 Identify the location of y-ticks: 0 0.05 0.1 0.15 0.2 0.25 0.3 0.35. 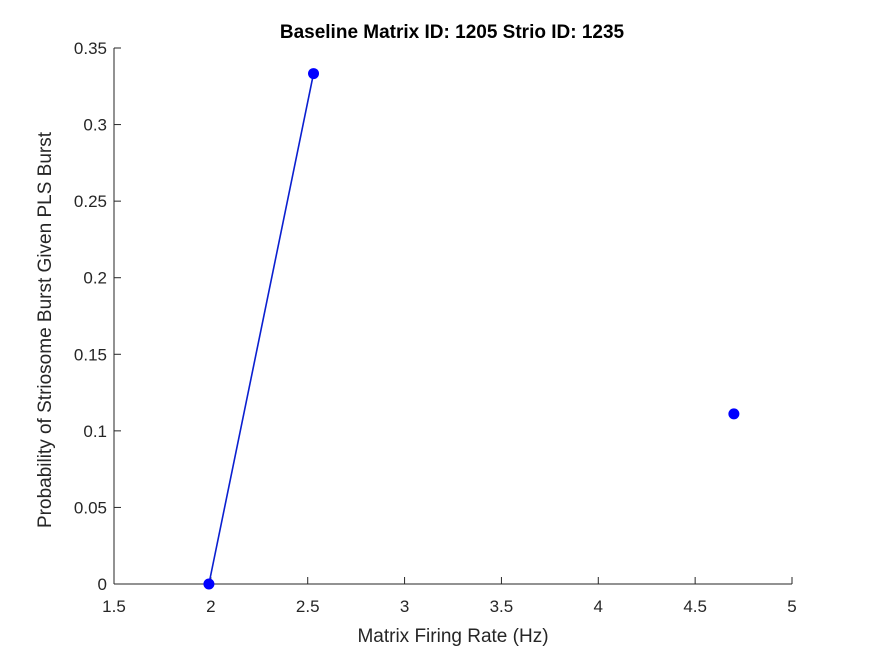
(97, 316).